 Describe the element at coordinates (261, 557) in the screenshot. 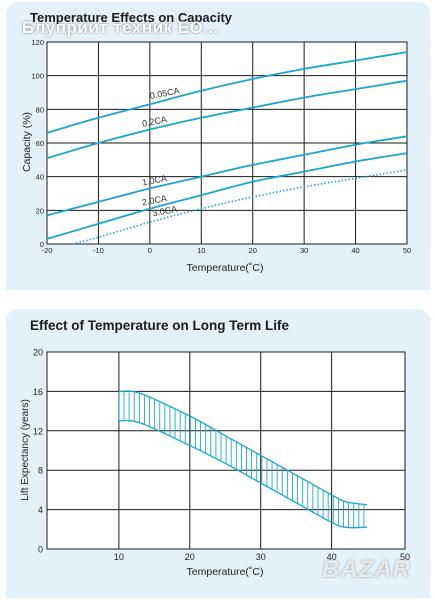

I see `life-x-tick-label: 30` at that location.